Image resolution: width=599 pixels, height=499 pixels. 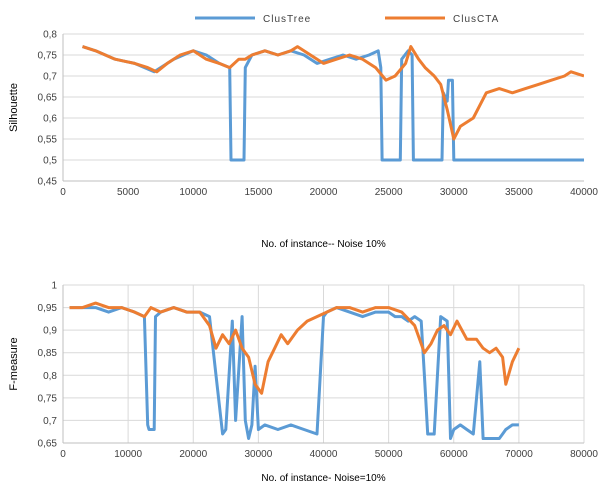 What do you see at coordinates (389, 192) in the screenshot?
I see `x-tick-label: 25000` at bounding box center [389, 192].